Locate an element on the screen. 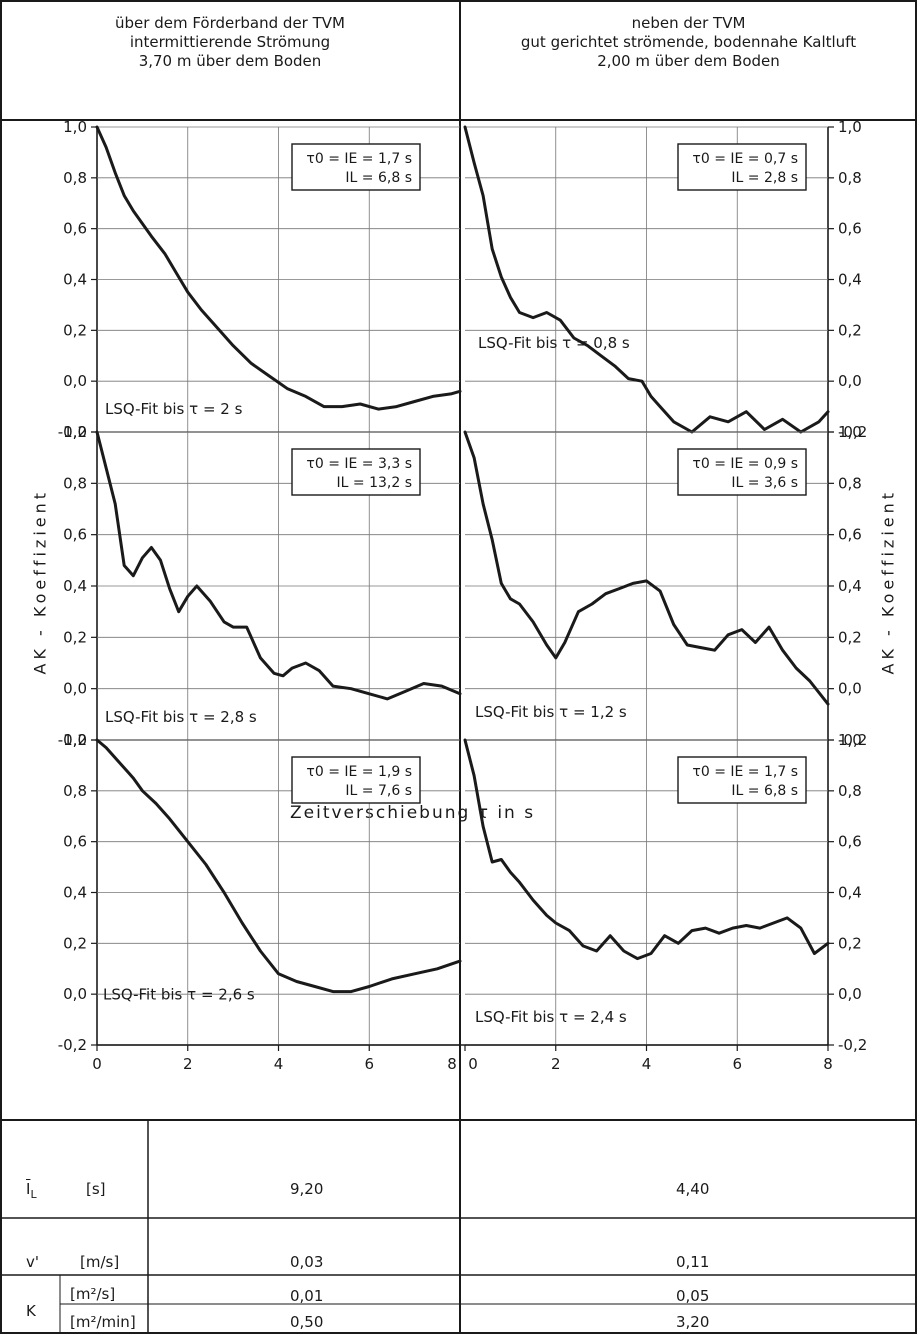 Image resolution: width=917 pixels, height=1334 pixels. chart-right-1-ytick-label: 0,4 is located at coordinates (850, 280).